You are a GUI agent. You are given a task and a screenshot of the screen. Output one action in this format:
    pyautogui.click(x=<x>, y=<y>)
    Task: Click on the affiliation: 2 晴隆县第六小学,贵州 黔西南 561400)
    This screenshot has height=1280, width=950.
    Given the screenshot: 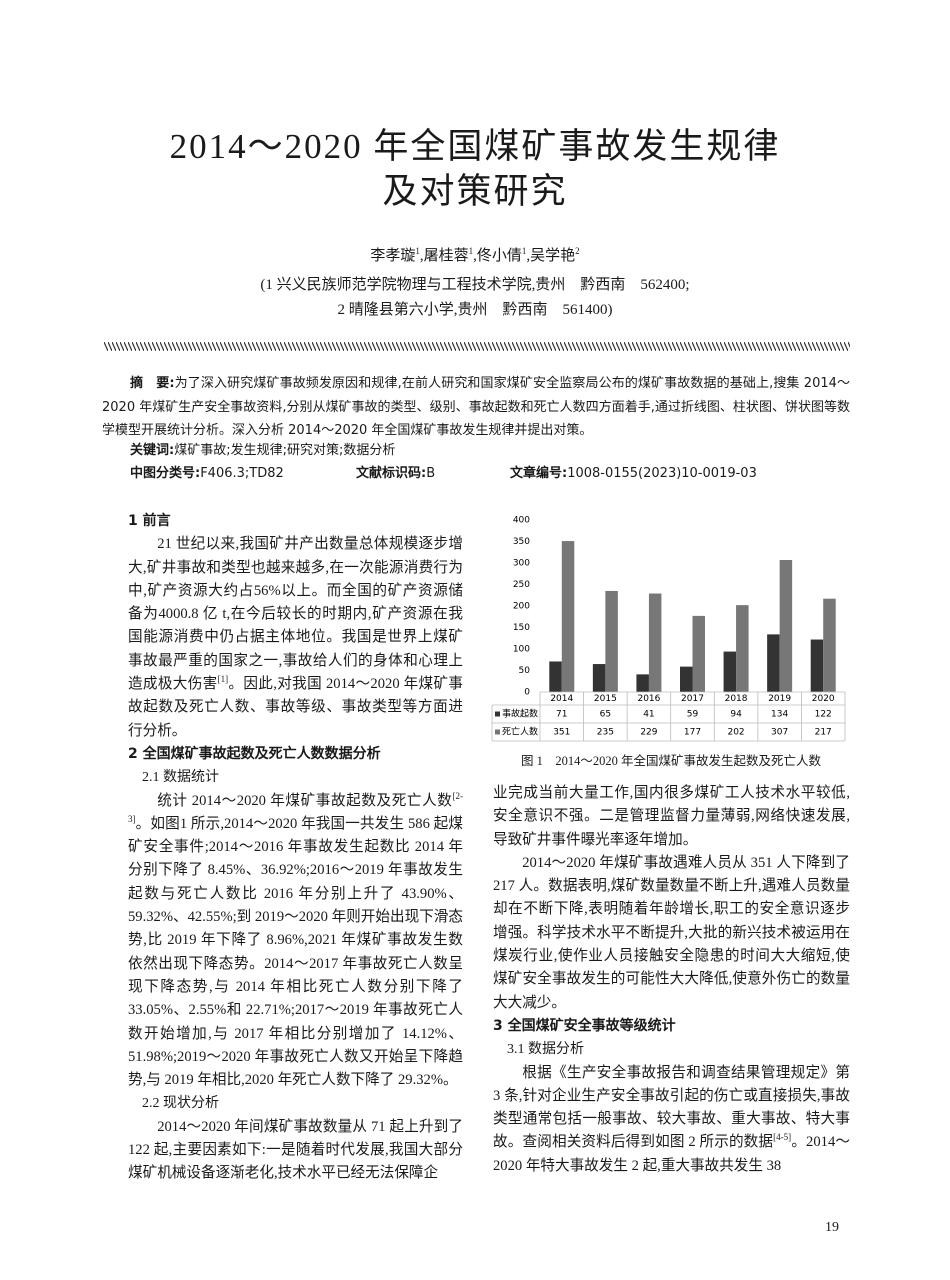 What is the action you would take?
    pyautogui.click(x=475, y=310)
    